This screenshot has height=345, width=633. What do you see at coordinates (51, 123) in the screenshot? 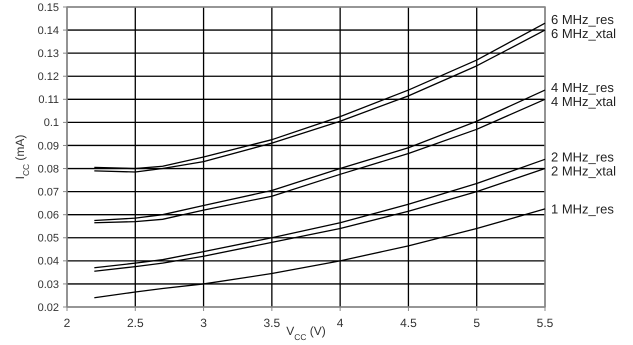
I see `y-tick-label: 0.1` at bounding box center [51, 123].